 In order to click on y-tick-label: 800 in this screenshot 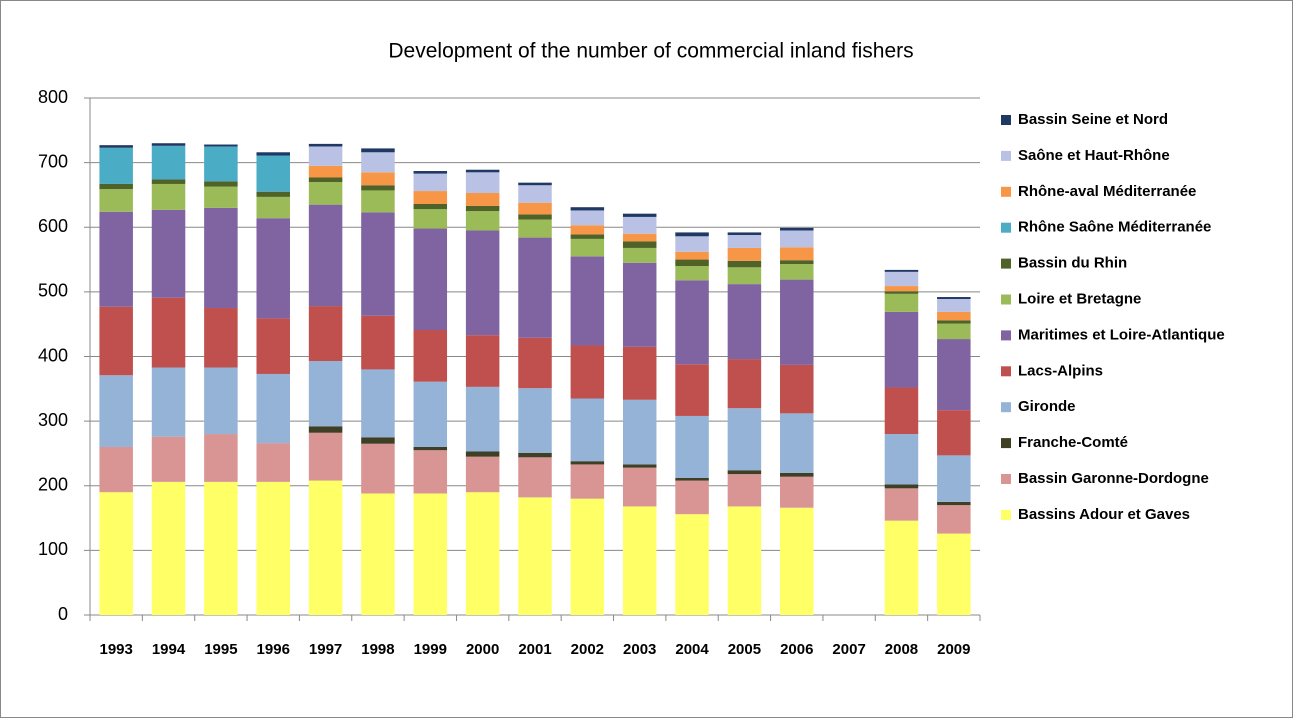, I will do `click(53, 97)`.